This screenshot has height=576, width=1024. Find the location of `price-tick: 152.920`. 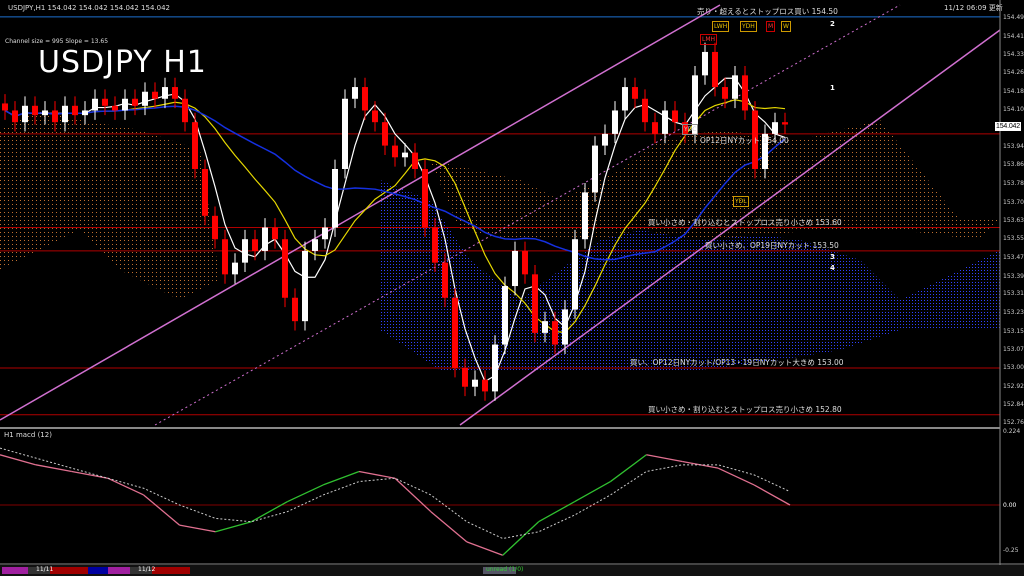

price-tick: 152.920 is located at coordinates (1013, 386).